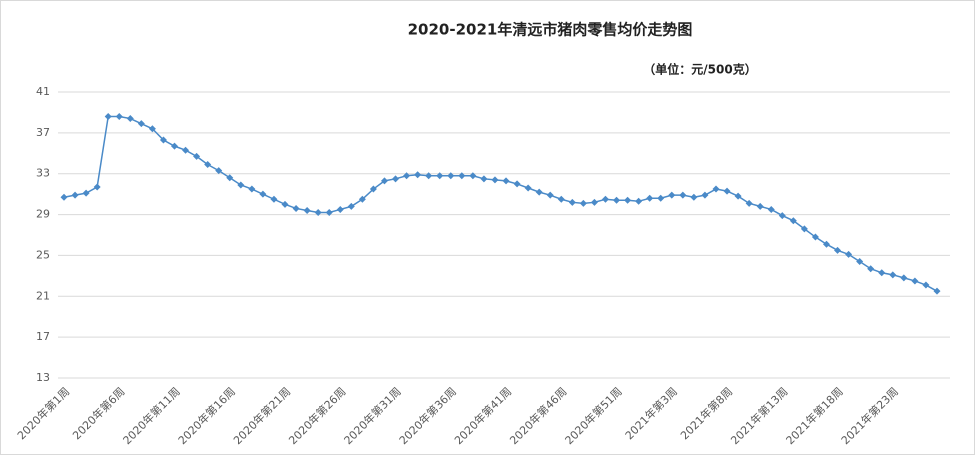  What do you see at coordinates (43, 295) in the screenshot?
I see `y-tick-label: 21` at bounding box center [43, 295].